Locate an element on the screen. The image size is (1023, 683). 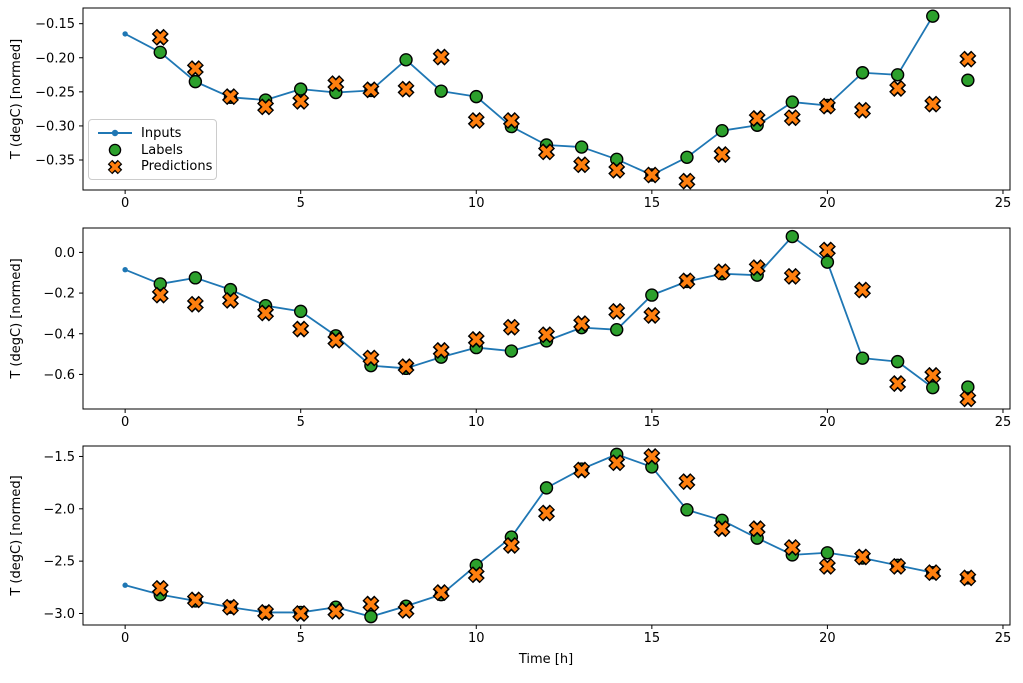
y-tick-label: −3.0 is located at coordinates (59, 614).